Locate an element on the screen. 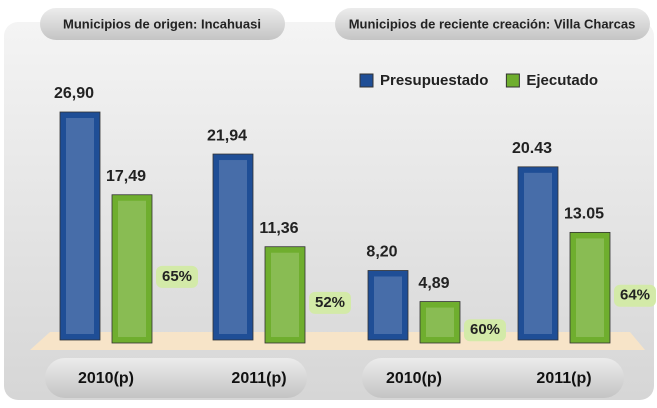  legend-label: Presupuestado is located at coordinates (434, 80).